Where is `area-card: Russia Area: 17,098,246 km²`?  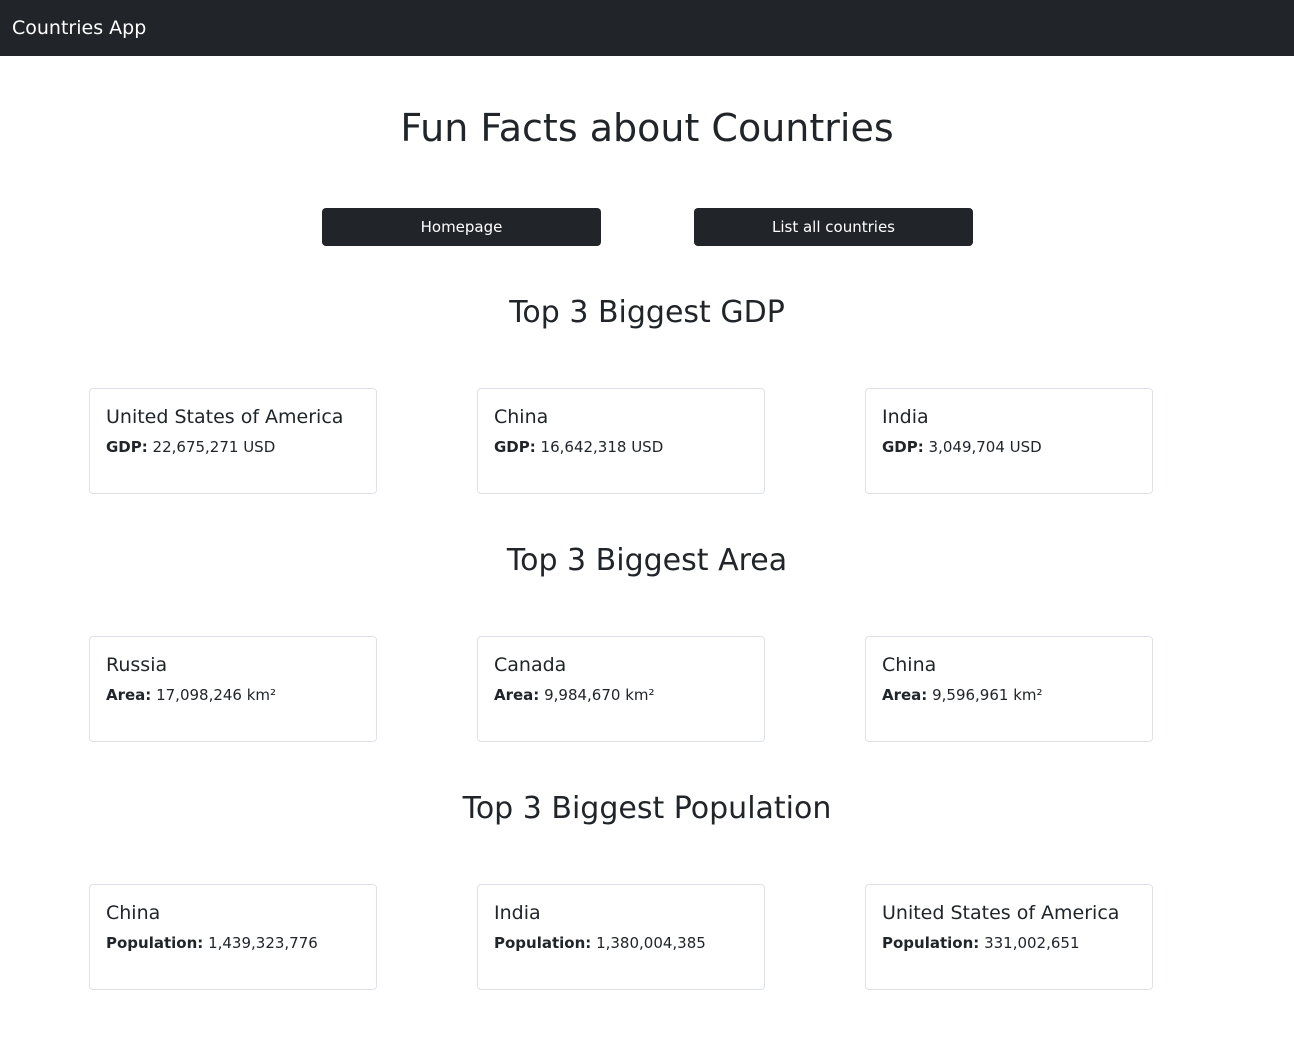
area-card: Russia Area: 17,098,246 km² is located at coordinates (233, 689).